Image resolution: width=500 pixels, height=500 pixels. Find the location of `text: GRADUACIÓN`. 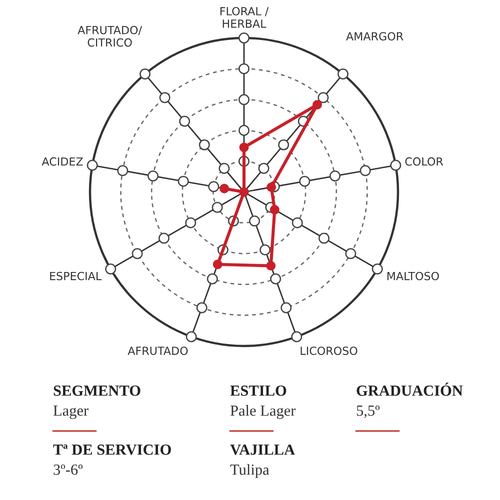

text: GRADUACIÓN is located at coordinates (409, 389).